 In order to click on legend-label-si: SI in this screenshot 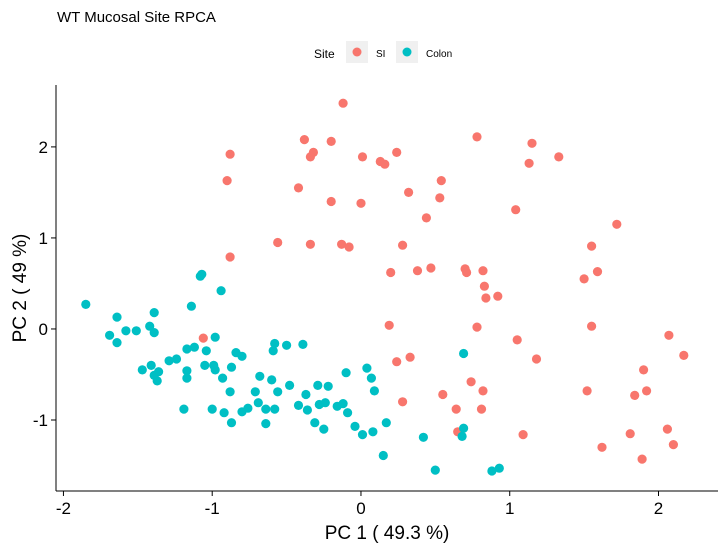, I will do `click(380, 54)`.